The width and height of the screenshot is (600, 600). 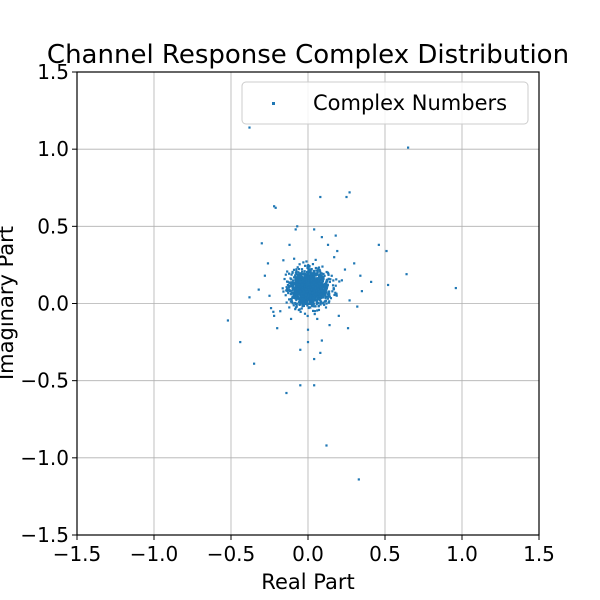 I want to click on x-tick-label-4: 0.5, so click(x=385, y=554).